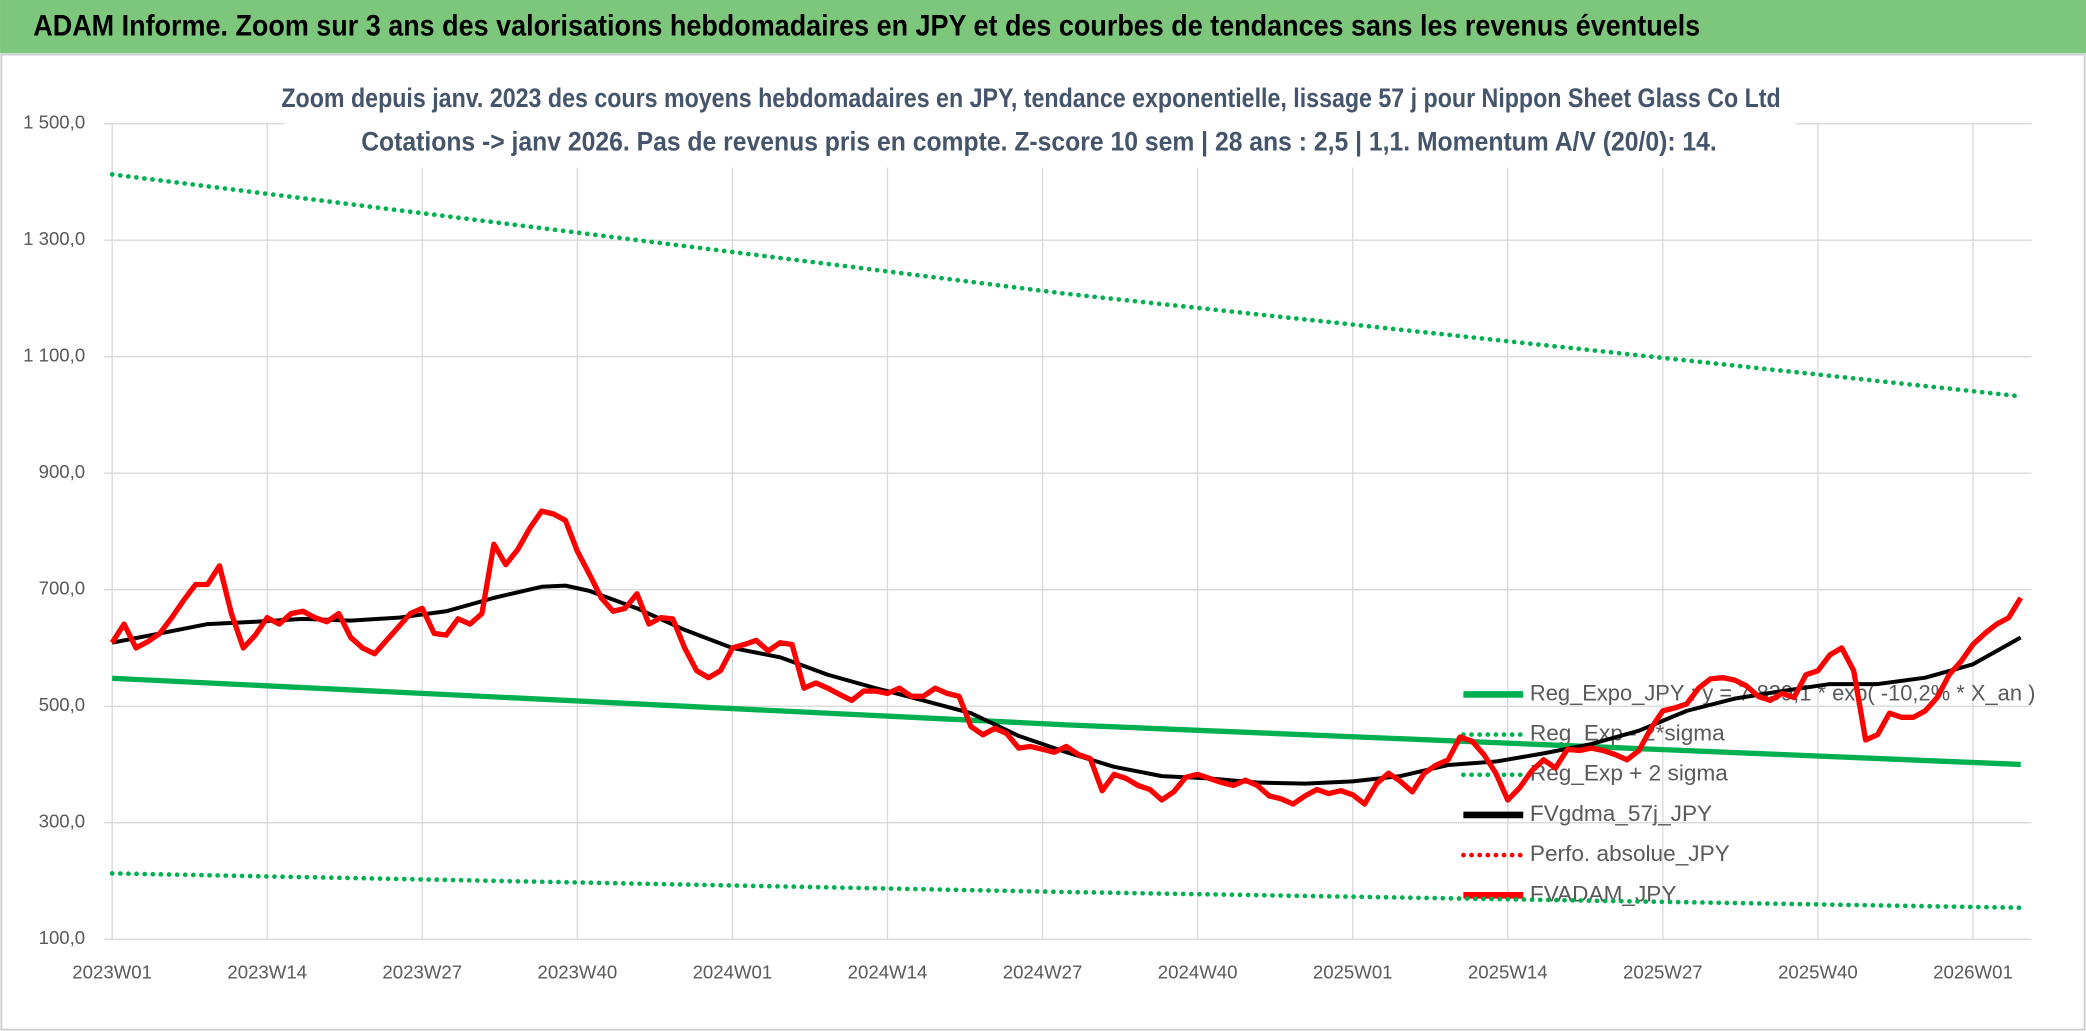 Image resolution: width=2086 pixels, height=1031 pixels. Describe the element at coordinates (62, 937) in the screenshot. I see `y-tick-label: 100,0` at that location.